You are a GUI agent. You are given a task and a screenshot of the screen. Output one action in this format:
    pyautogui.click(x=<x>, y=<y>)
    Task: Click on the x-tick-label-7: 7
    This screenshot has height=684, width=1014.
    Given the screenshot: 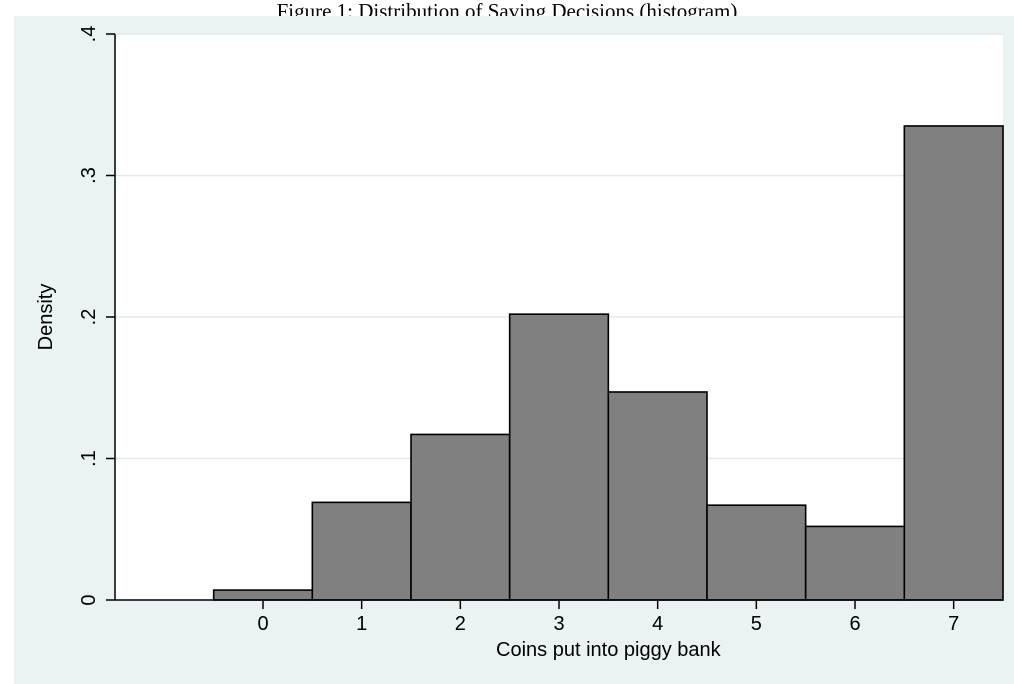 What is the action you would take?
    pyautogui.click(x=953, y=624)
    